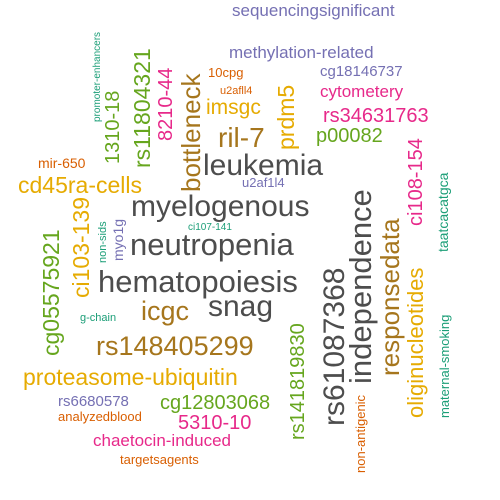 This screenshot has height=500, width=500. What do you see at coordinates (349, 136) in the screenshot?
I see `word-p00082: p00082` at bounding box center [349, 136].